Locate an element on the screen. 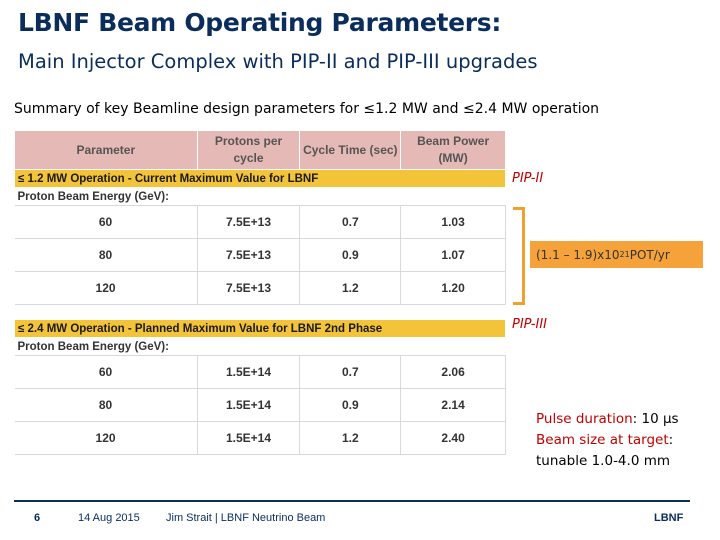 Image resolution: width=720 pixels, height=540 pixels. table-row: 120 7.5E+13 1.2 1.20 is located at coordinates (260, 288).